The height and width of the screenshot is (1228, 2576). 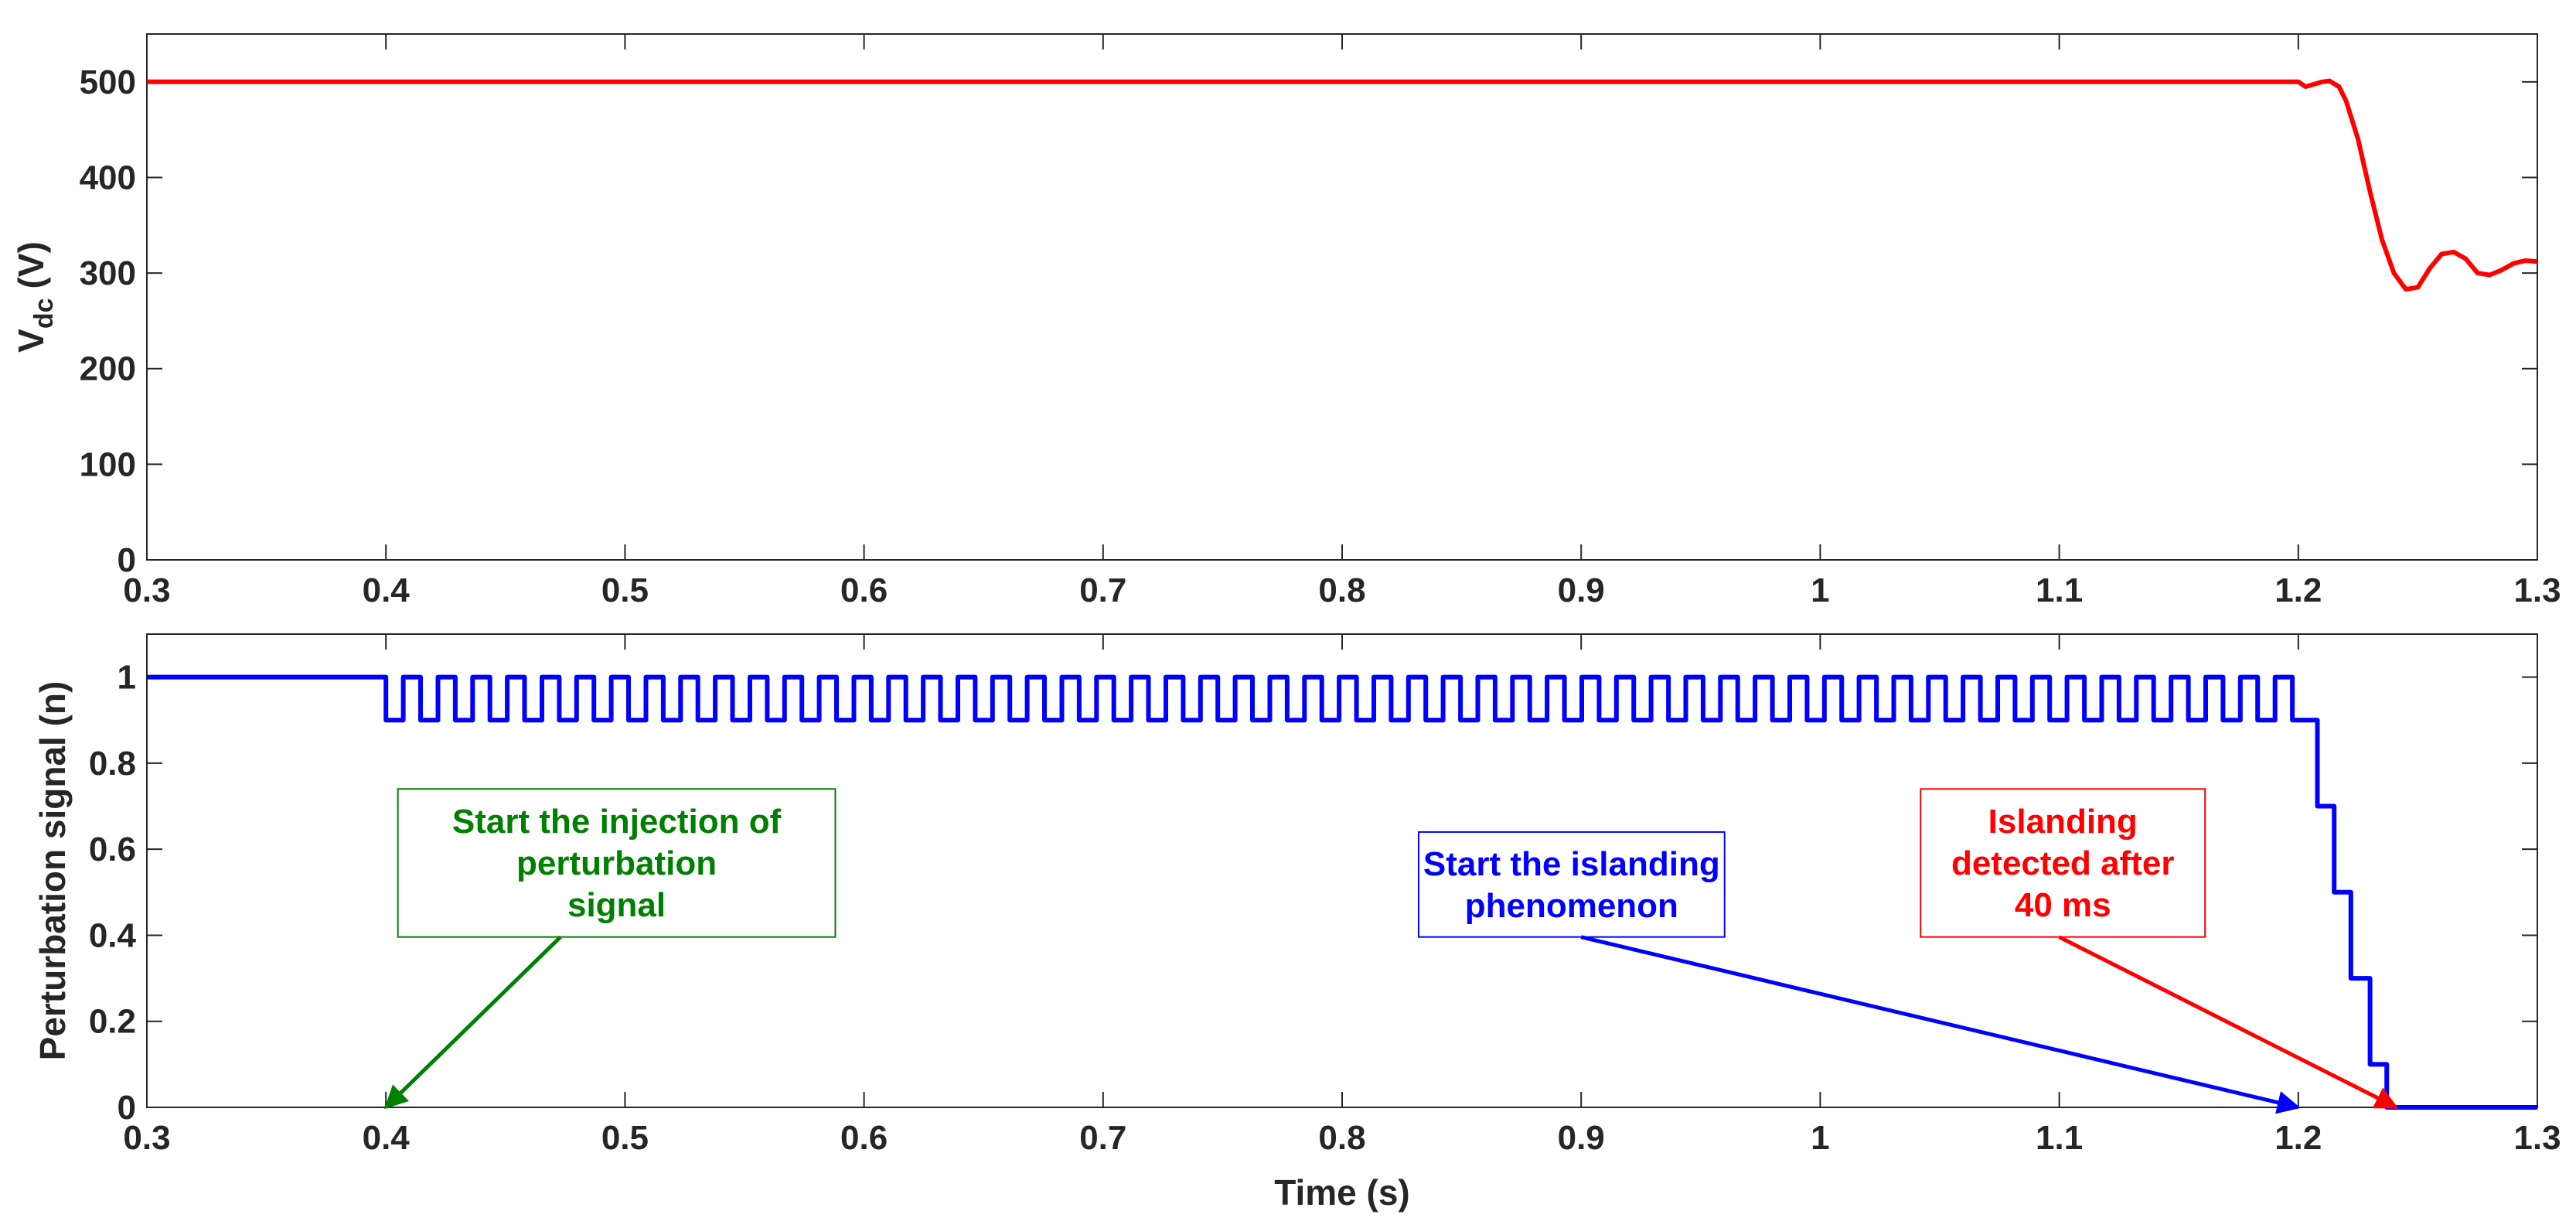 I want to click on vdc-y-tick-label: 500, so click(x=108, y=82).